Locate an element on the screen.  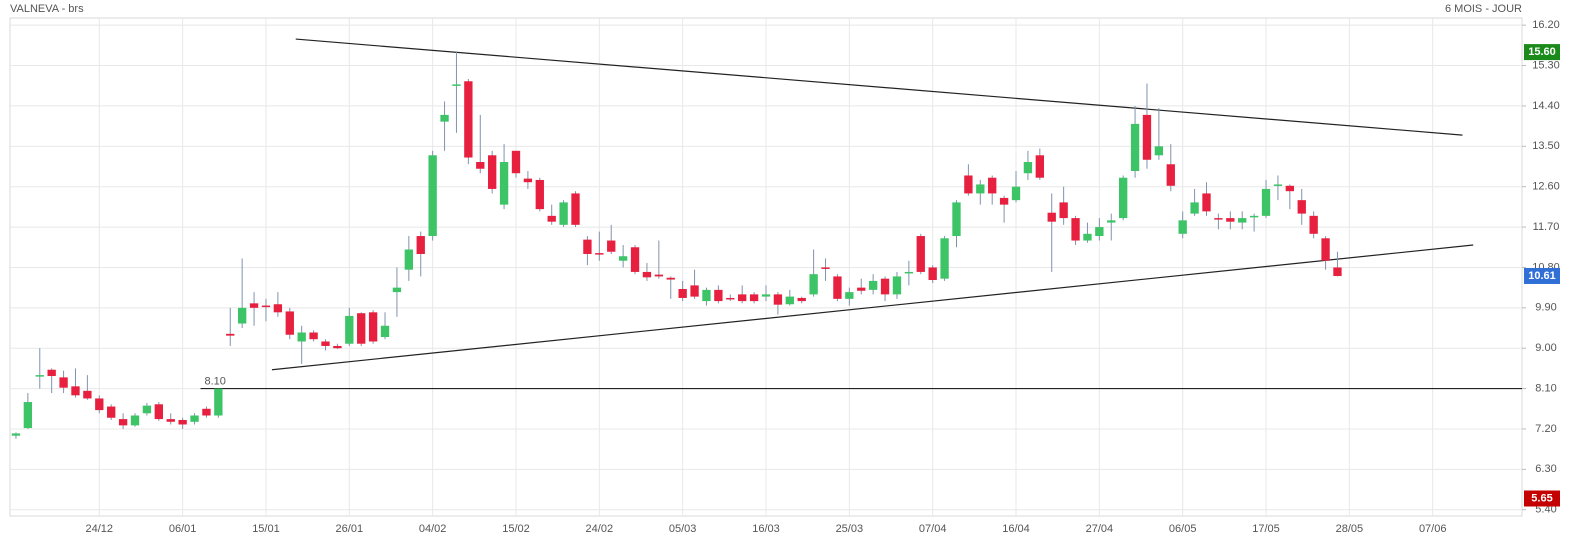
x-tick-label: 15/02 is located at coordinates (516, 529).